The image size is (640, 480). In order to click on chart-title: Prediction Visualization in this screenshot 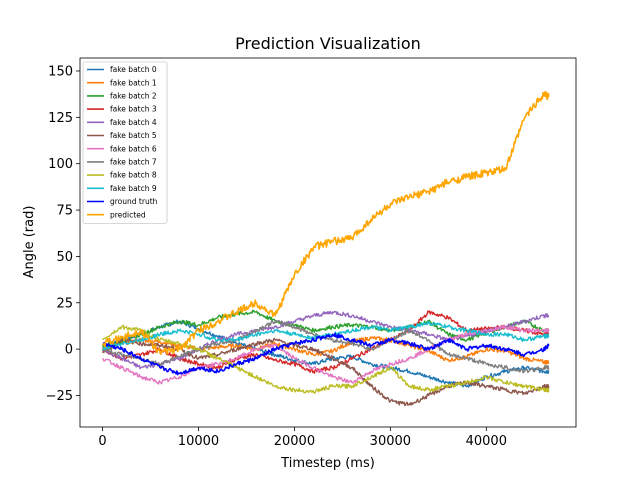, I will do `click(328, 43)`.